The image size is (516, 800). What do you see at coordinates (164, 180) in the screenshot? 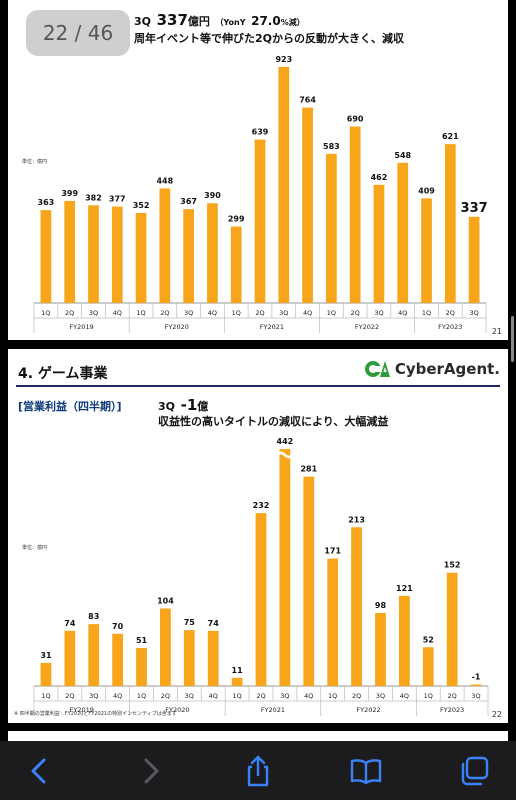
I see `data-label-6: 448` at bounding box center [164, 180].